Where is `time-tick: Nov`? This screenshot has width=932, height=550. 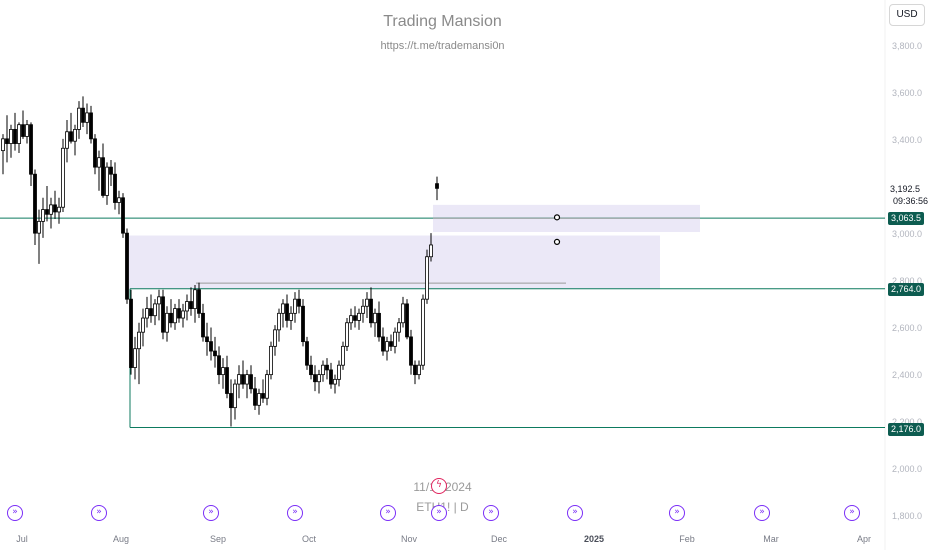 time-tick: Nov is located at coordinates (409, 539).